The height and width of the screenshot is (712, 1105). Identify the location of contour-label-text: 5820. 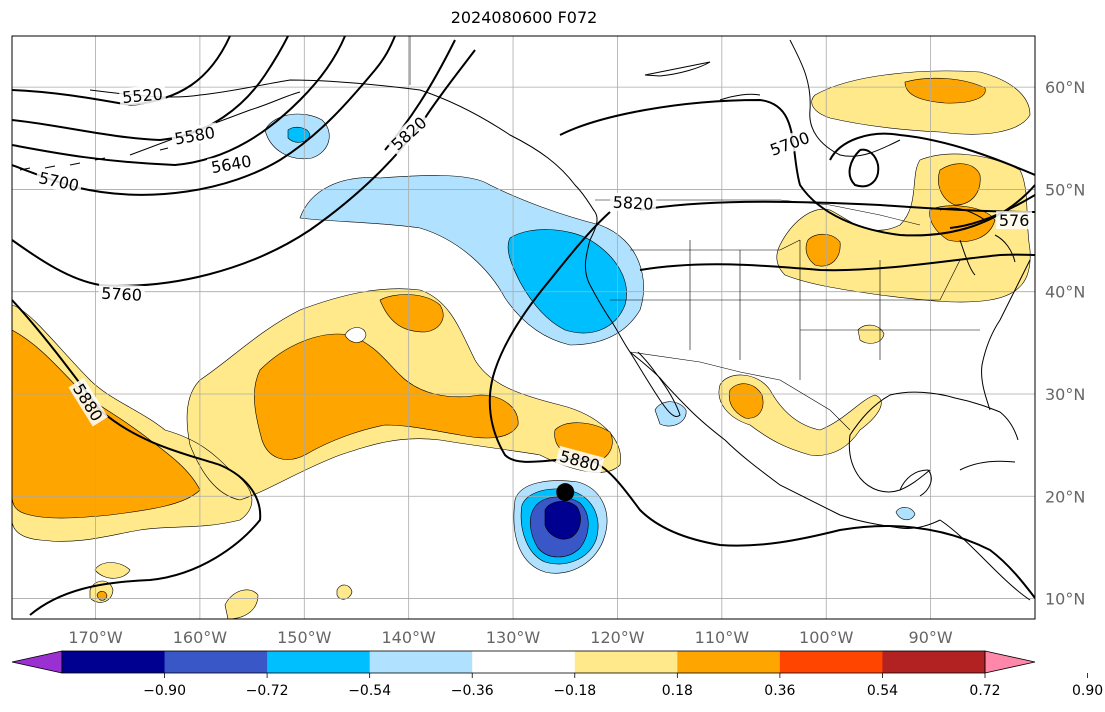
(633, 203).